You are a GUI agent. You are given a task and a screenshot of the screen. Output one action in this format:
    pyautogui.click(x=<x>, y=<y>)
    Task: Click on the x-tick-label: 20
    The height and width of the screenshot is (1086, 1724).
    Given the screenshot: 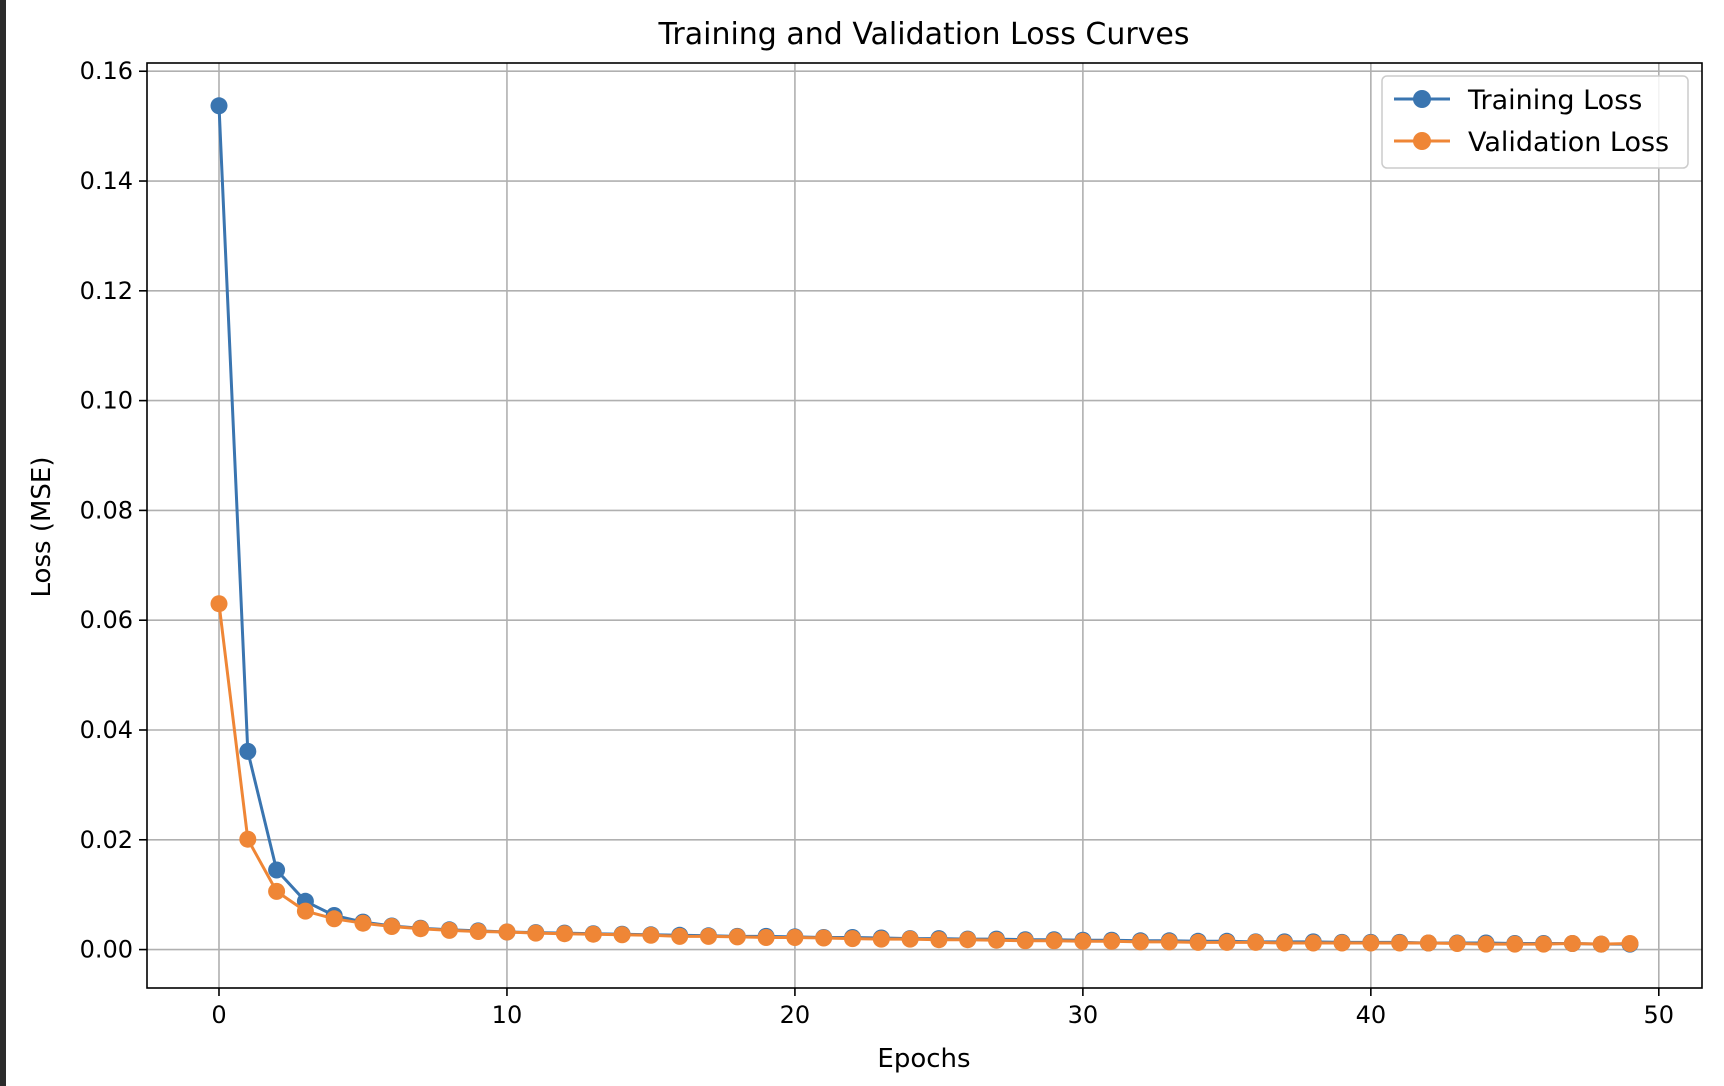 What is the action you would take?
    pyautogui.click(x=795, y=1015)
    